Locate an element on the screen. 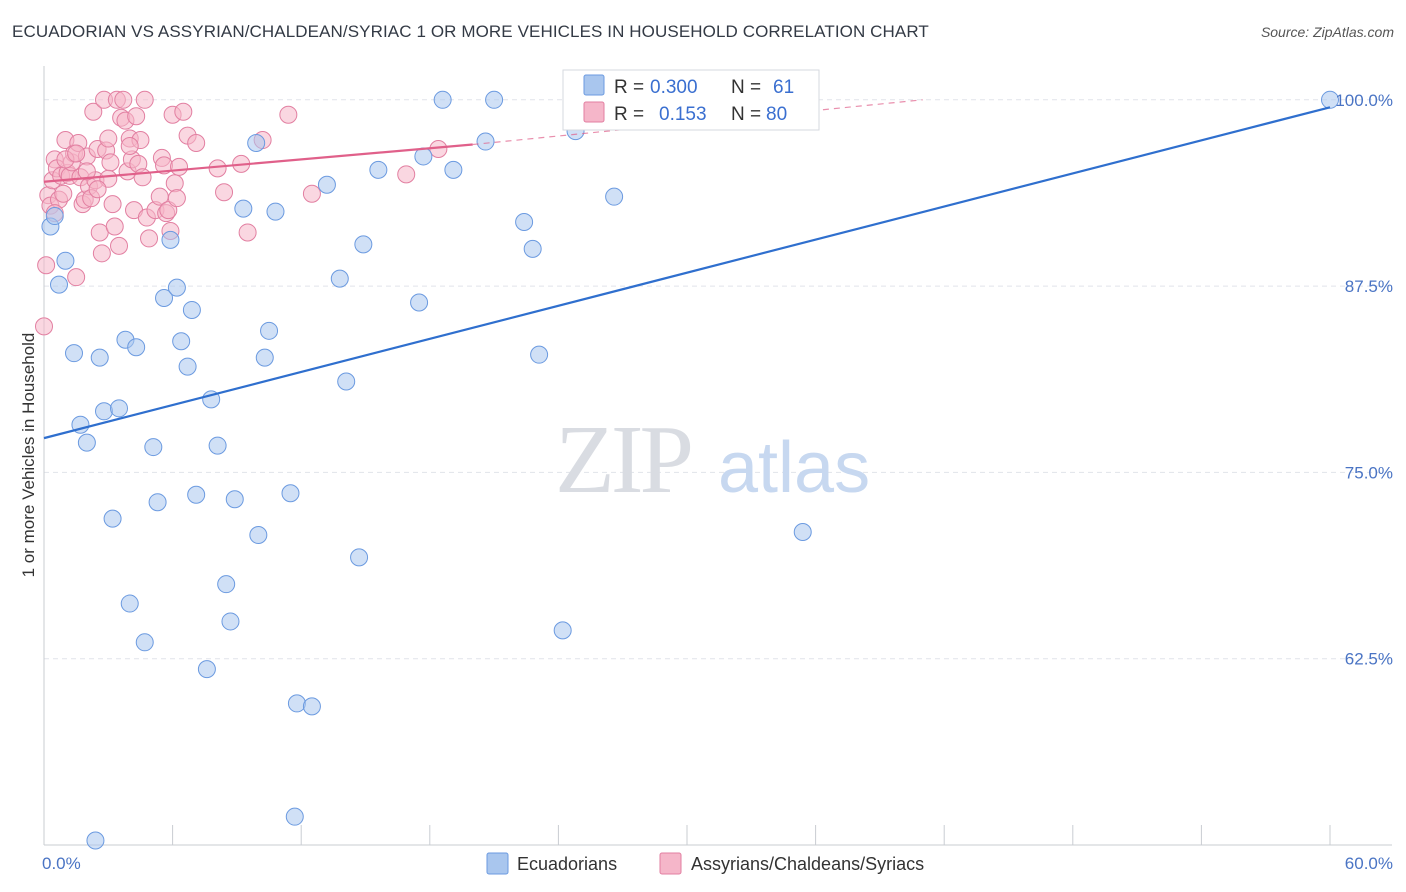 The image size is (1406, 892). legend-r-label-2: R = is located at coordinates (629, 114).